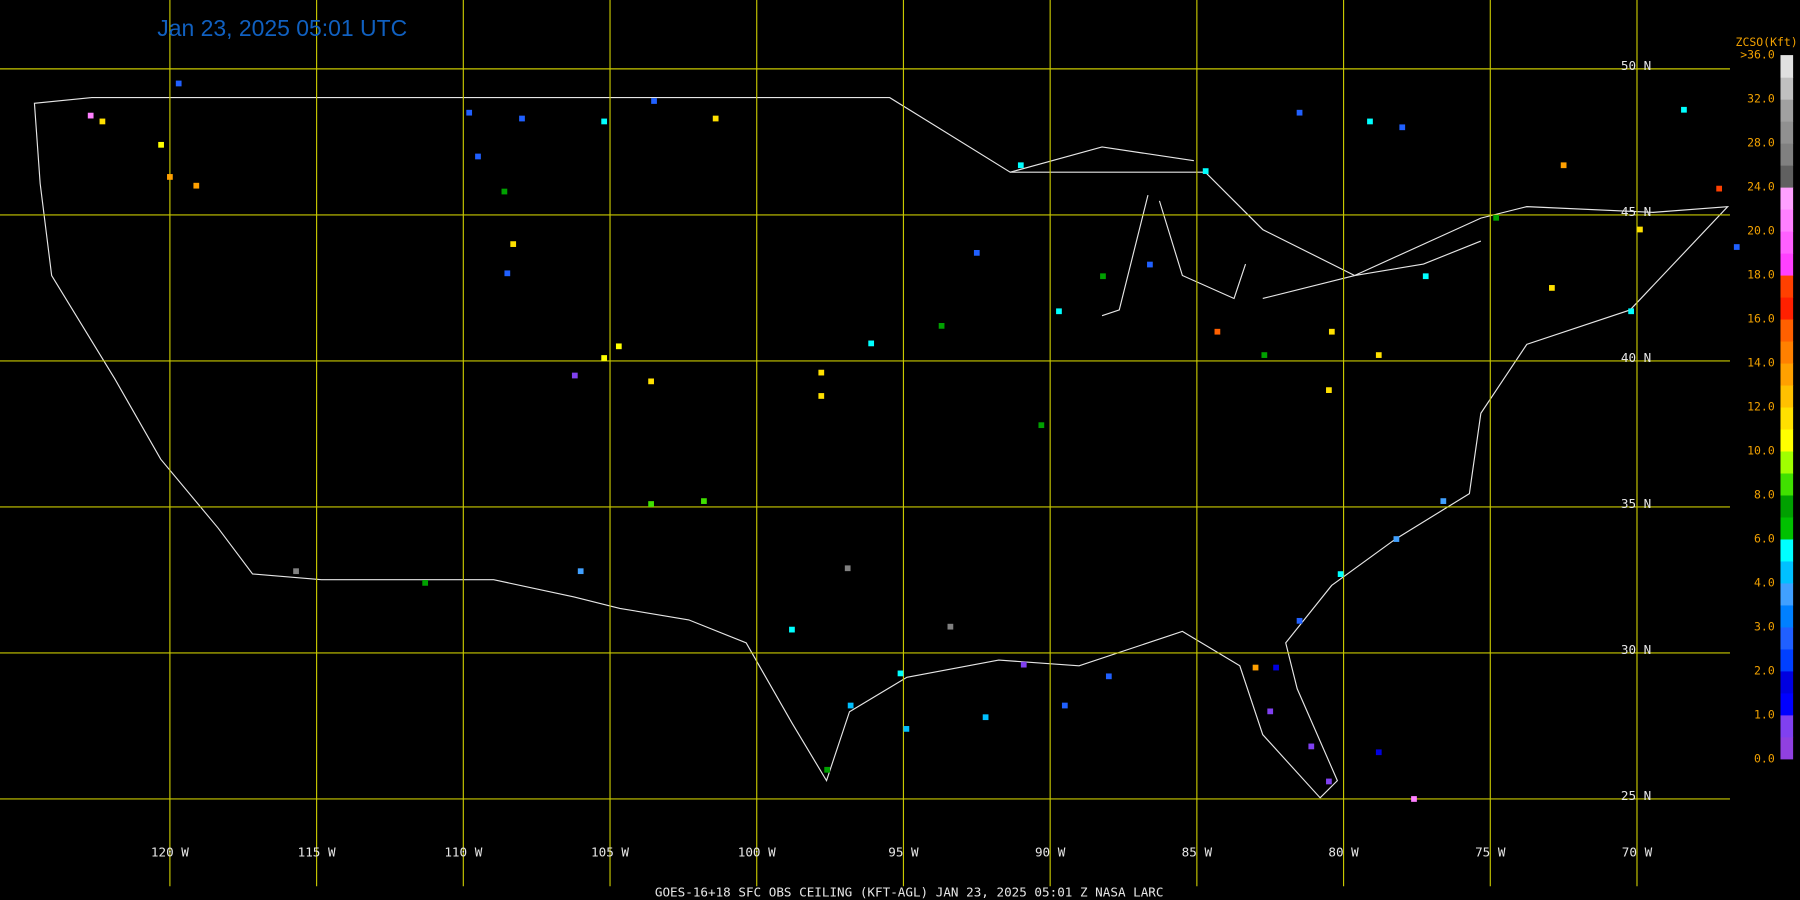 The image size is (1800, 900). I want to click on legend-title: ZCSO(Kft), so click(1767, 42).